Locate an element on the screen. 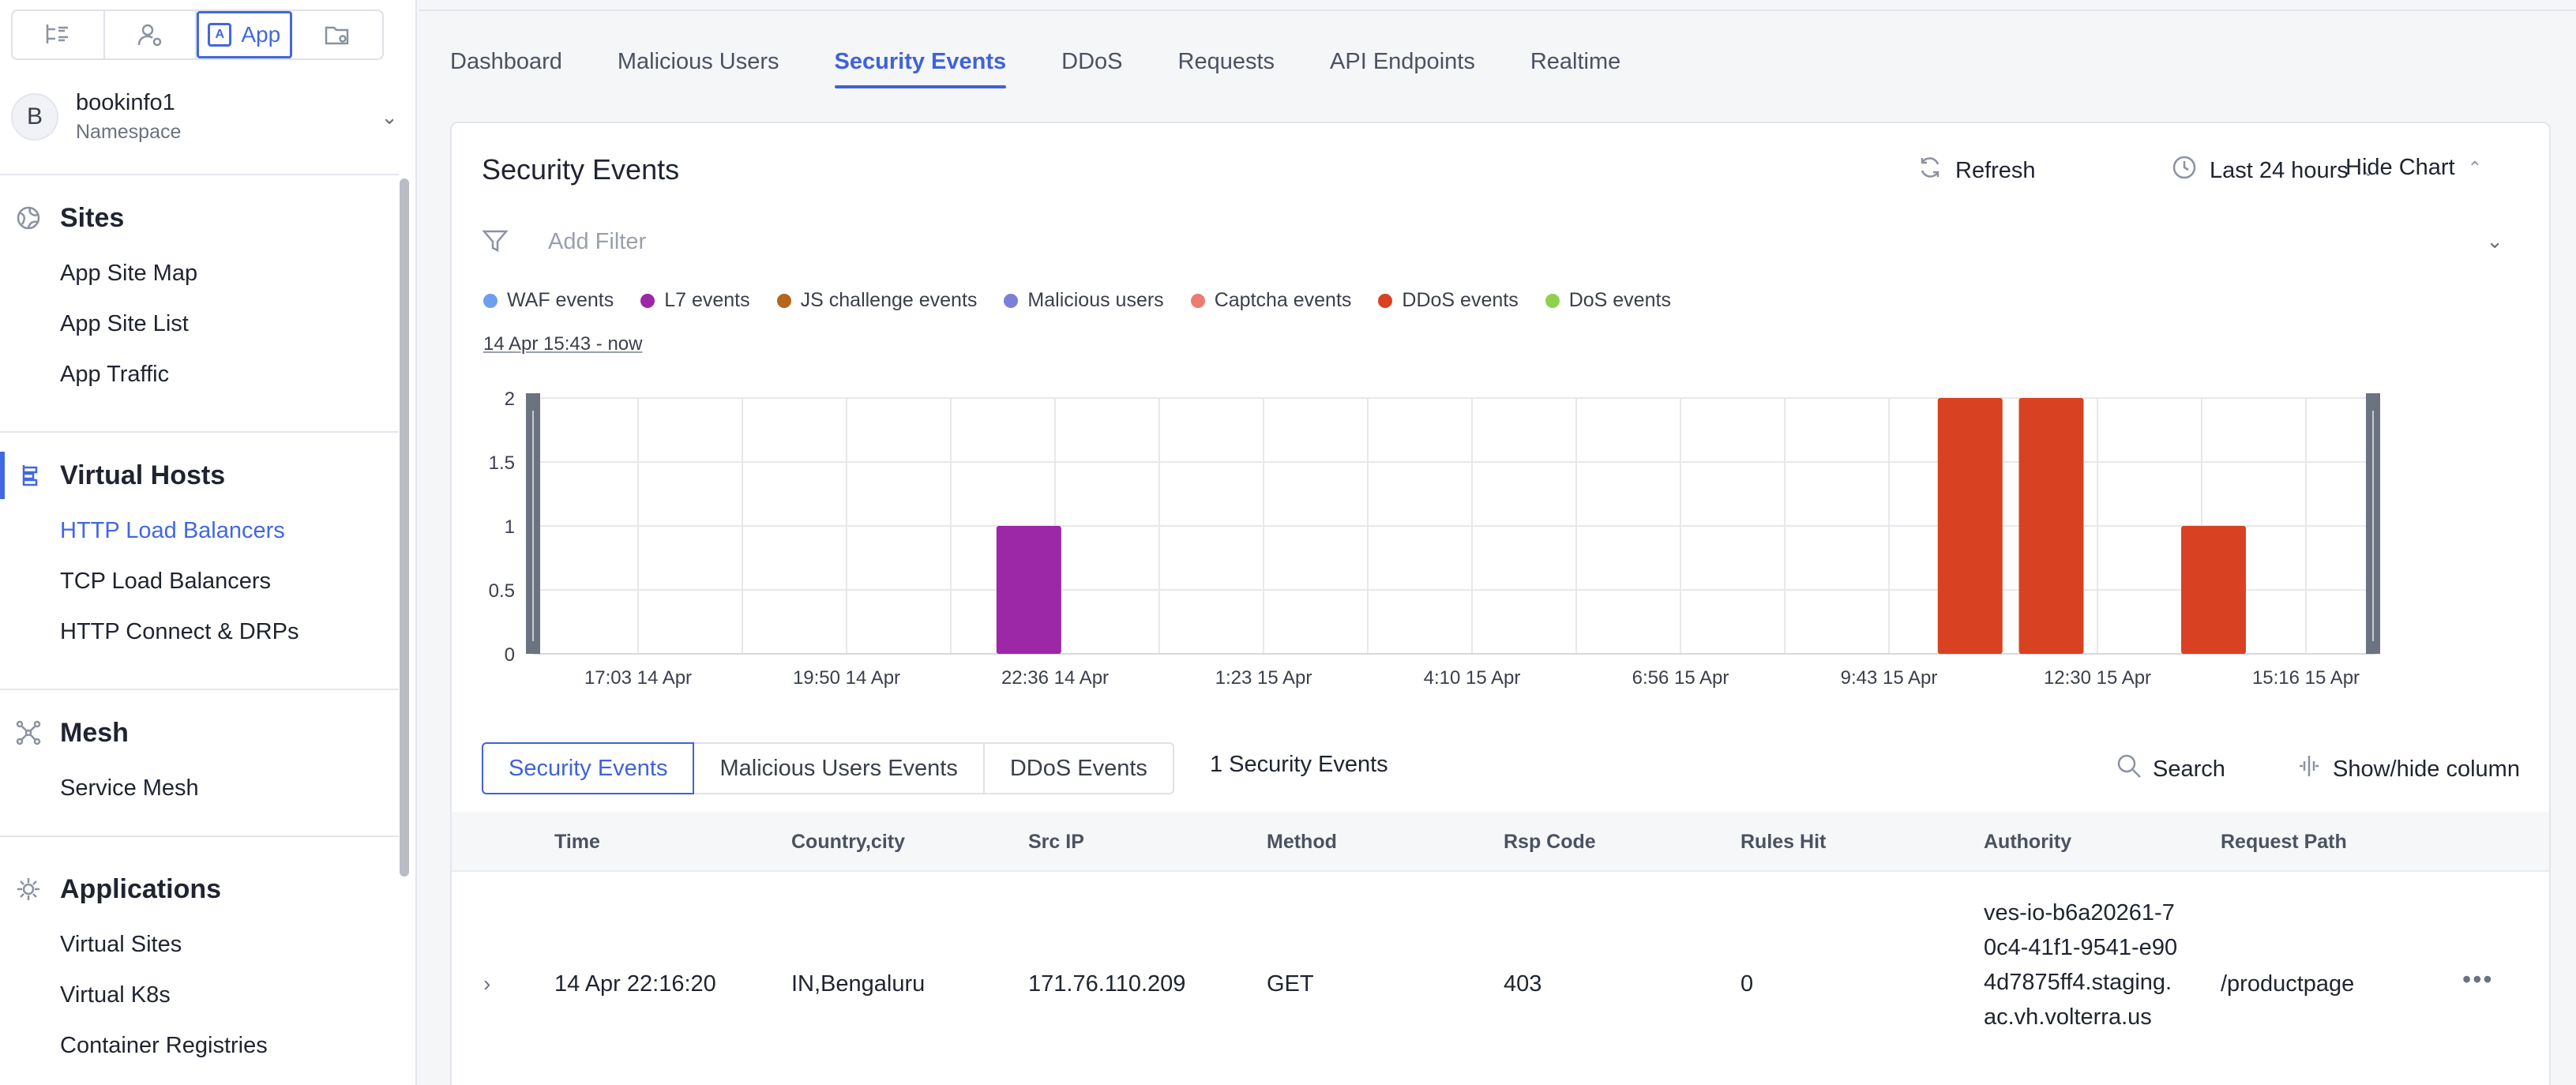  nav-group-title: Virtual Hosts is located at coordinates (143, 475).